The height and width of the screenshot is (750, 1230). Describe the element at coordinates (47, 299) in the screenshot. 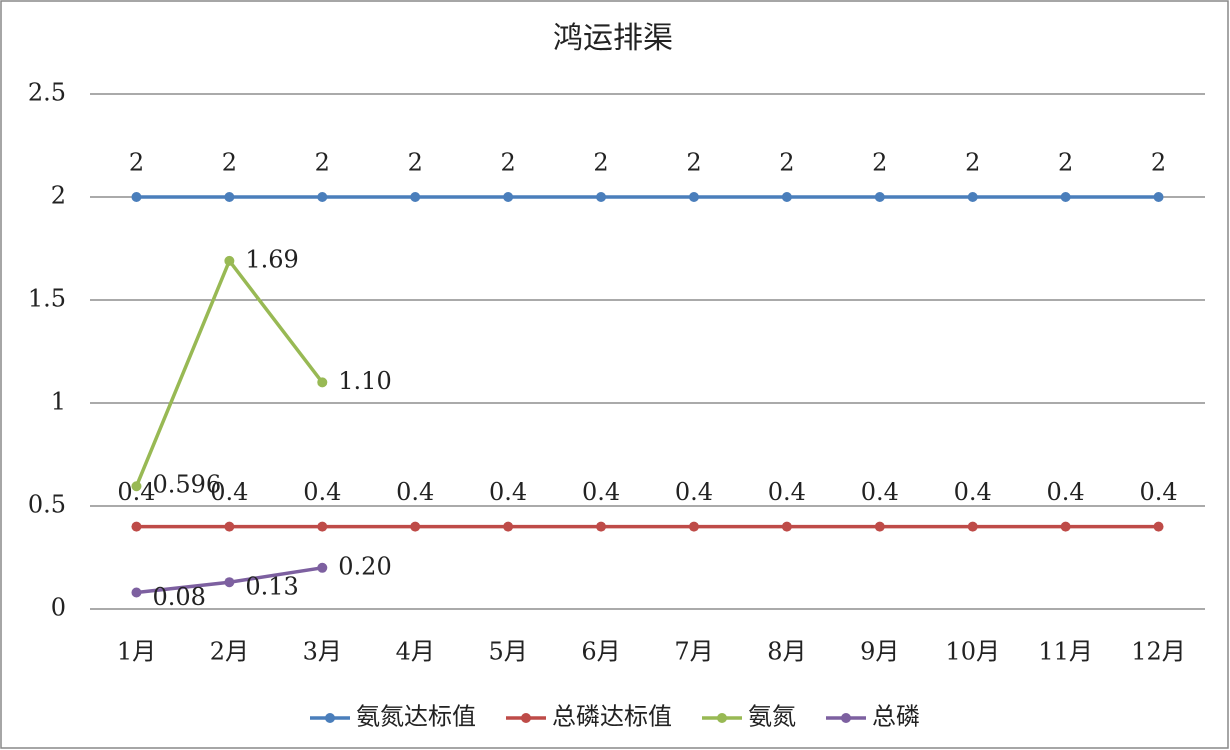

I see `y-tick-label: 1.5` at that location.